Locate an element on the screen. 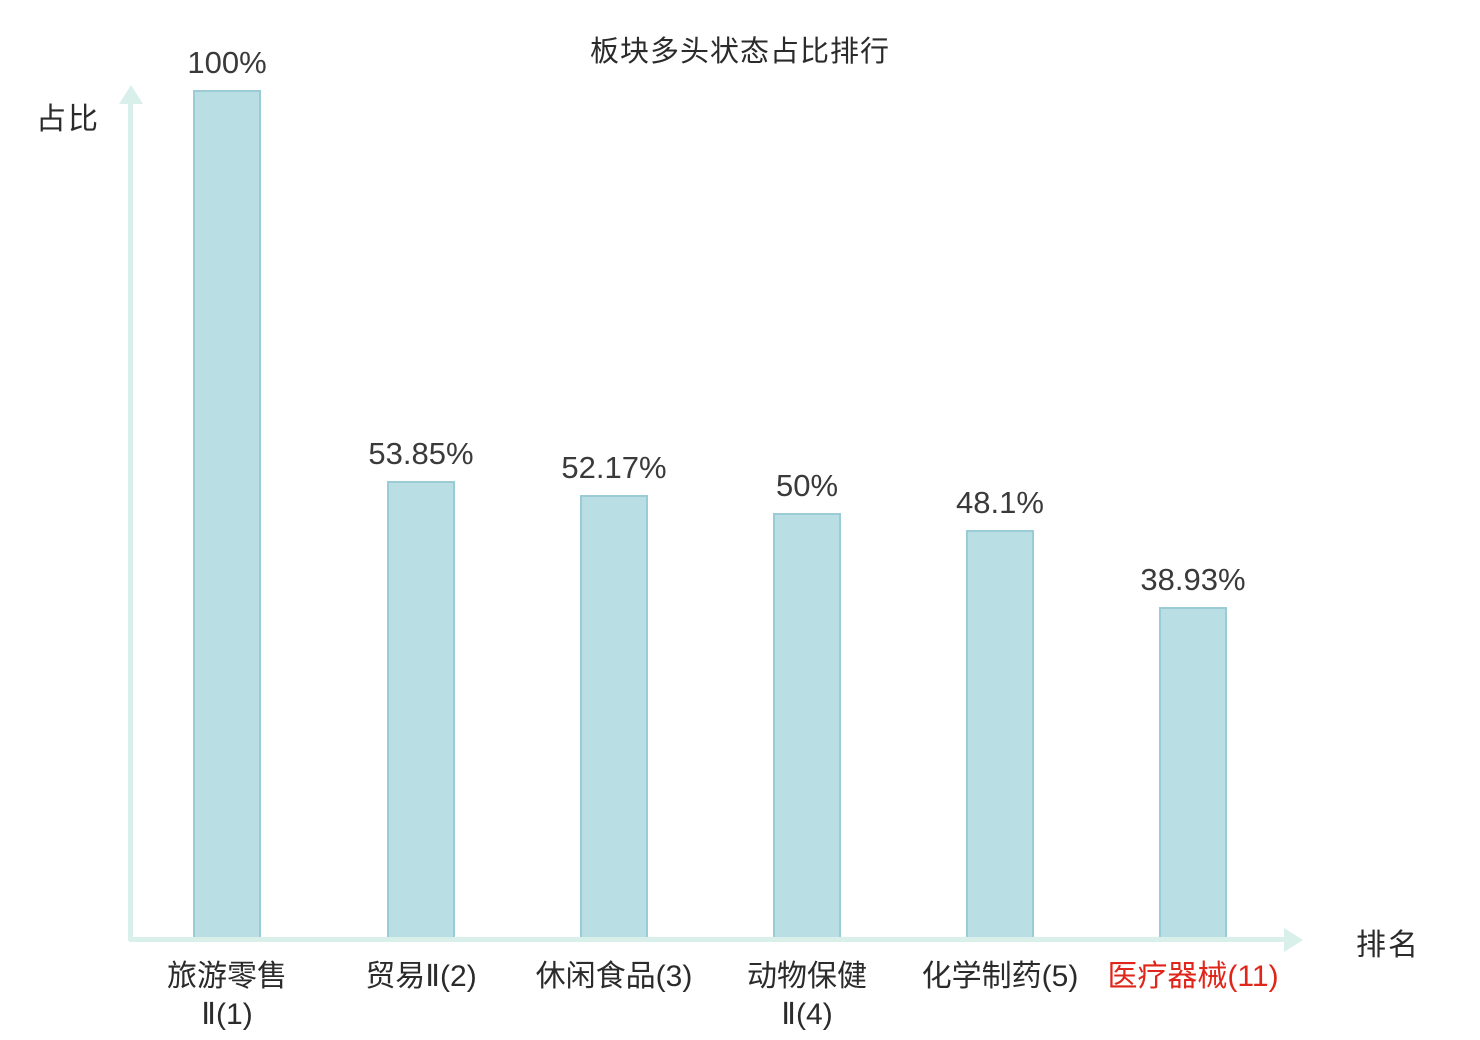 This screenshot has height=1040, width=1480. value-label-4: 50% is located at coordinates (807, 485).